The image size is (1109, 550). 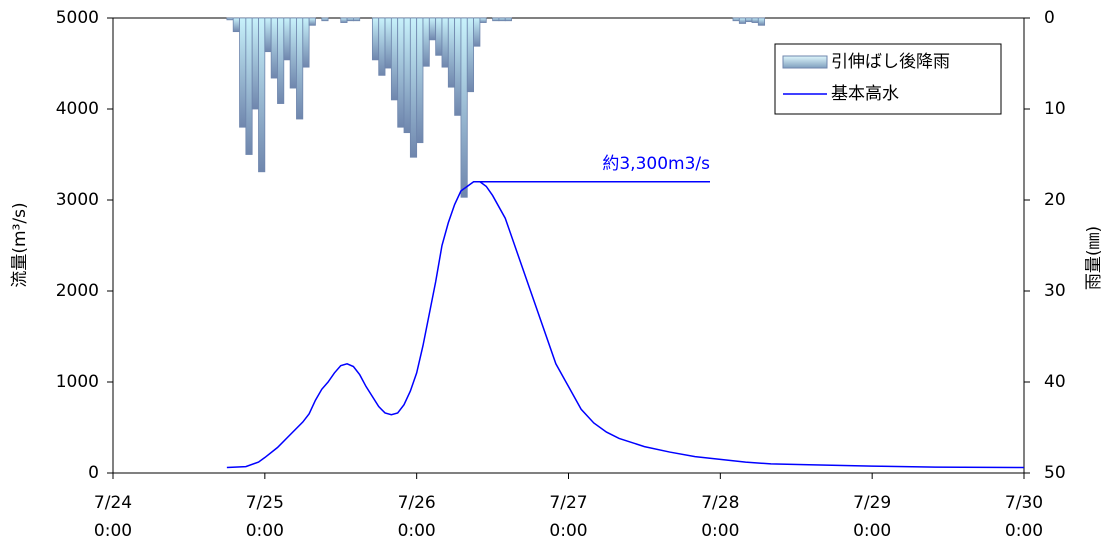 What do you see at coordinates (417, 503) in the screenshot?
I see `x-tick-label: 7/26` at bounding box center [417, 503].